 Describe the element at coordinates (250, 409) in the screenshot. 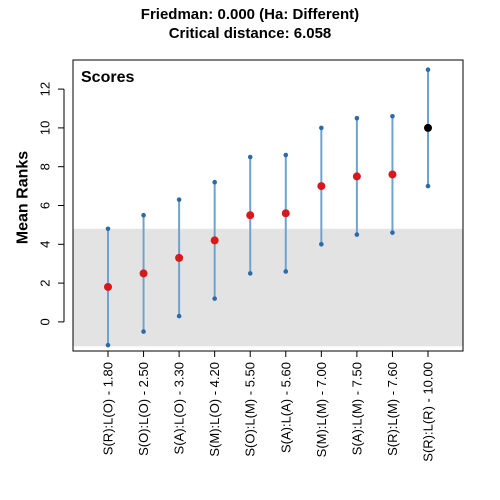

I see `x-tick-label: S(O):L(M) - 5.50` at that location.